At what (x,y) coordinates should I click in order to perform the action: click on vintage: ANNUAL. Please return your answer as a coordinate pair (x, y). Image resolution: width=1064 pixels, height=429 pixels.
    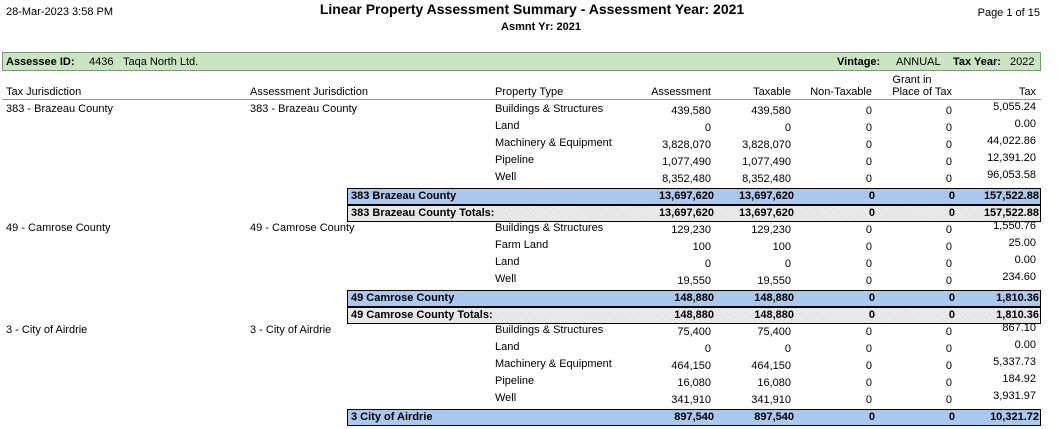
    Looking at the image, I should click on (918, 62).